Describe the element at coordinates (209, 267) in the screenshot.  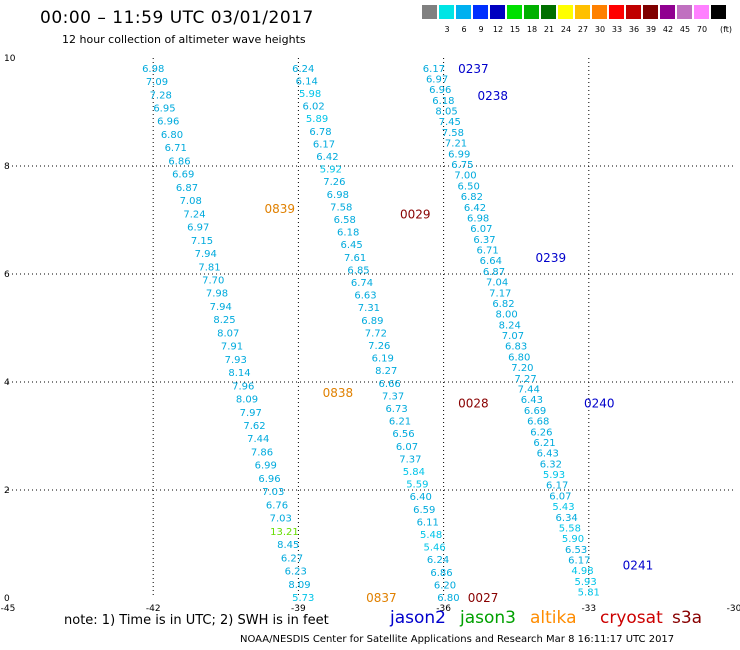
I see `swh-value: 7.81` at that location.